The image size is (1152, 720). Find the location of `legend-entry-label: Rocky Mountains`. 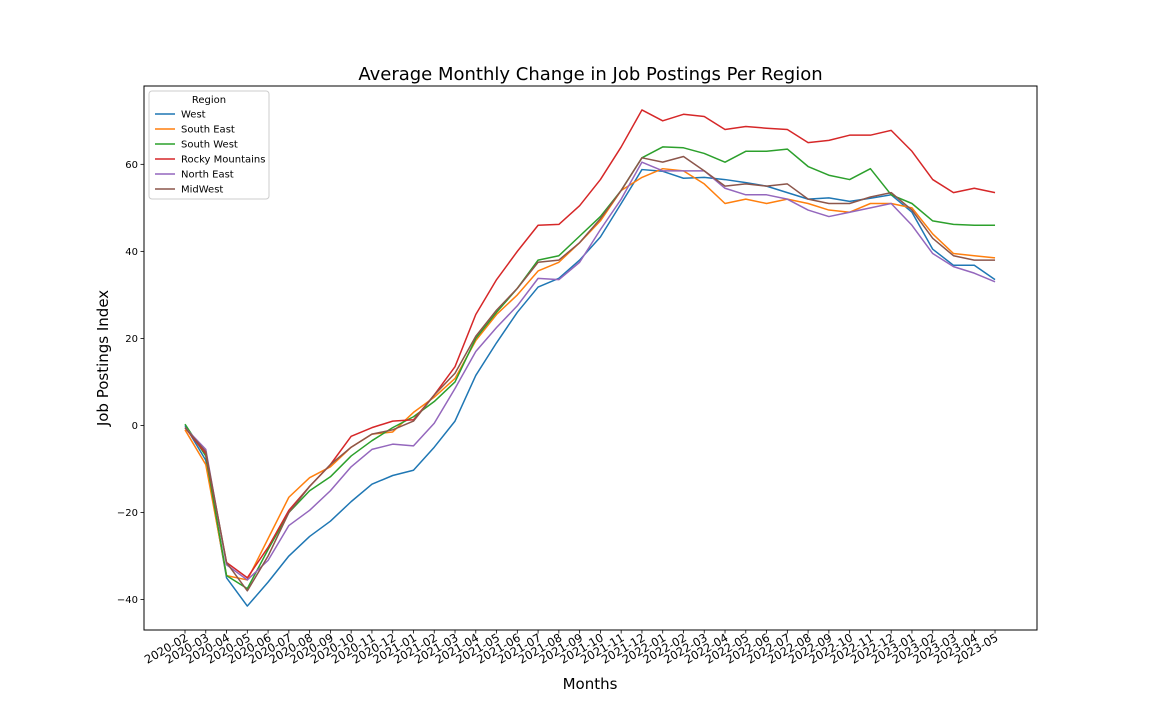

legend-entry-label: Rocky Mountains is located at coordinates (223, 160).